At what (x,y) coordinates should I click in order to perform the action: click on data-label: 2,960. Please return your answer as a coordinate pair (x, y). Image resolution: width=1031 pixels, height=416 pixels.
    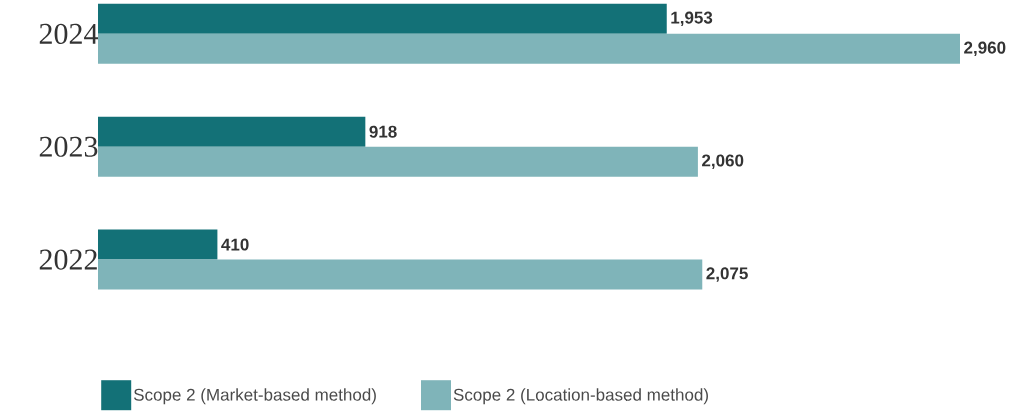
    Looking at the image, I should click on (985, 49).